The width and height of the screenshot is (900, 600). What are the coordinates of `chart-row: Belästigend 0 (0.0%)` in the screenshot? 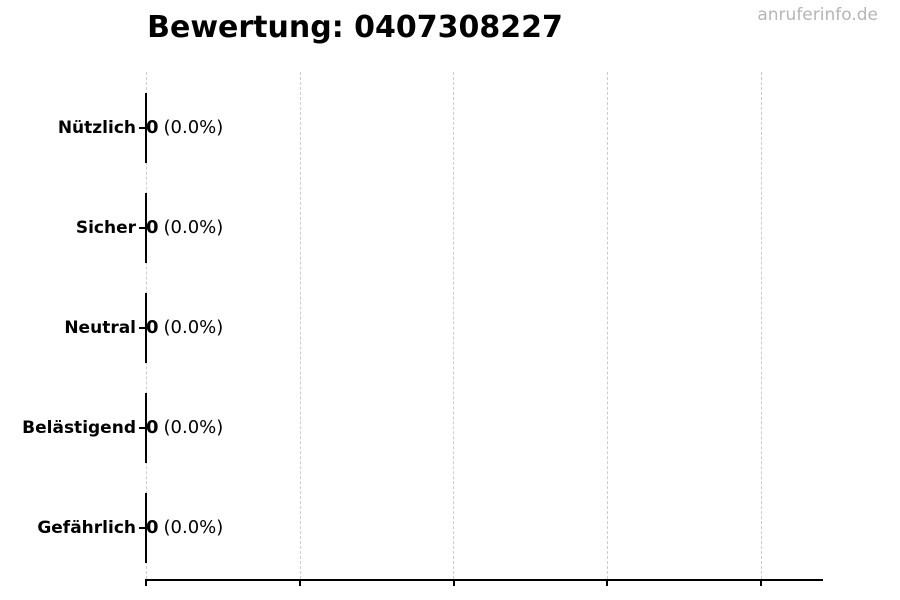 It's located at (450, 428).